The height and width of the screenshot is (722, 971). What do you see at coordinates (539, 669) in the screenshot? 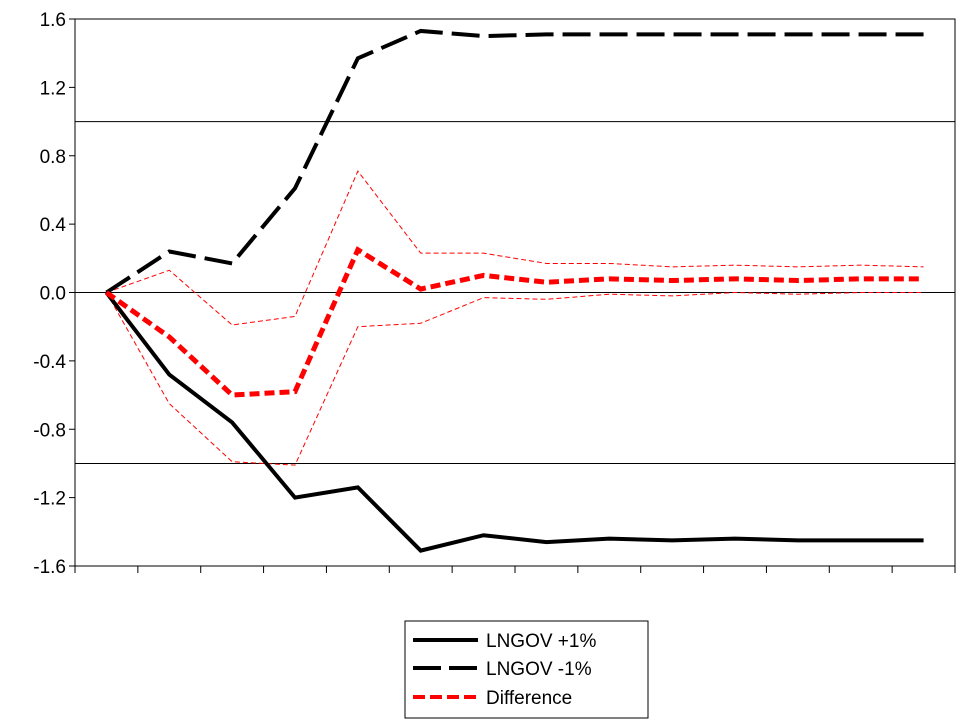
I see `legend-label-lngov-minus: LNGOV -1%` at bounding box center [539, 669].